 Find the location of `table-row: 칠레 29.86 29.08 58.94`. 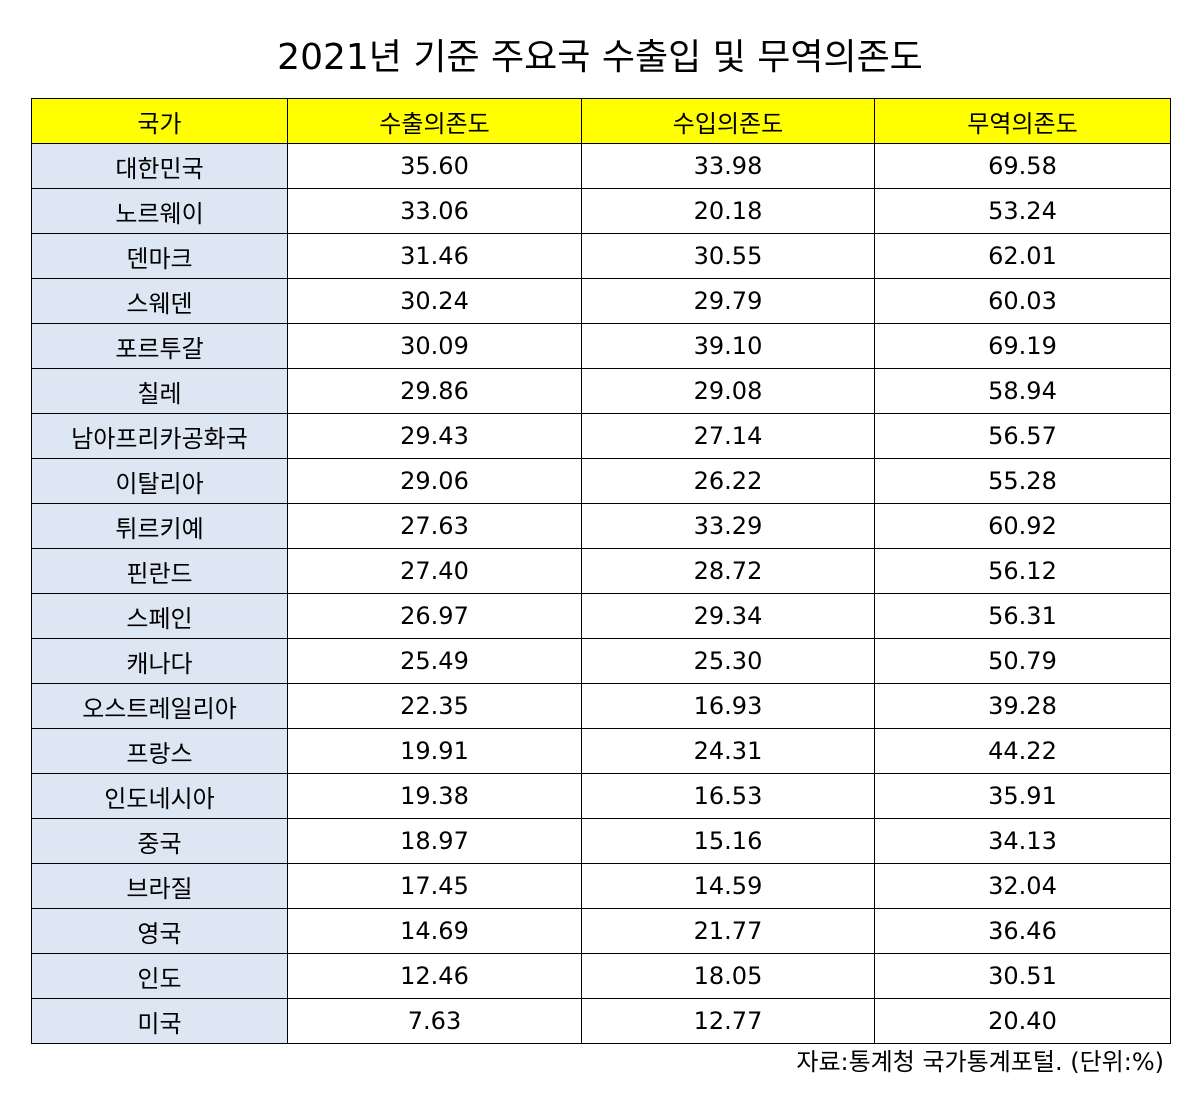

table-row: 칠레 29.86 29.08 58.94 is located at coordinates (601, 391).